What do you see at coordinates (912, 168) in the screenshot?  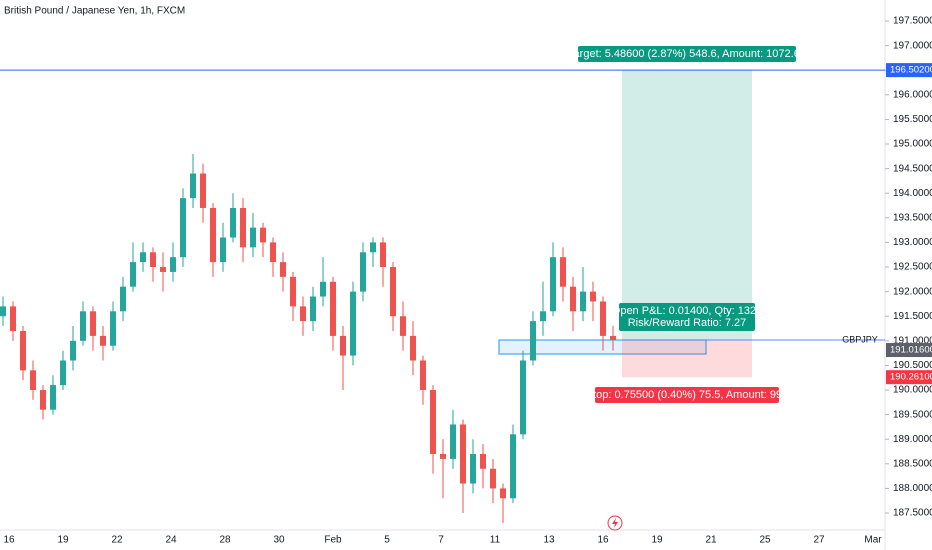 I see `y-tick-label: 194.50000` at bounding box center [912, 168].